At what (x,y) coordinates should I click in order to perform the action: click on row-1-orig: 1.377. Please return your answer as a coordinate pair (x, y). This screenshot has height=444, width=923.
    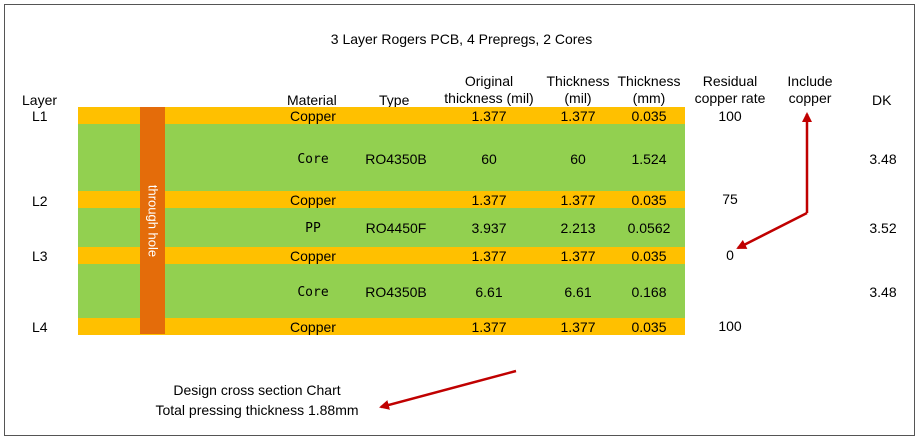
    Looking at the image, I should click on (489, 116).